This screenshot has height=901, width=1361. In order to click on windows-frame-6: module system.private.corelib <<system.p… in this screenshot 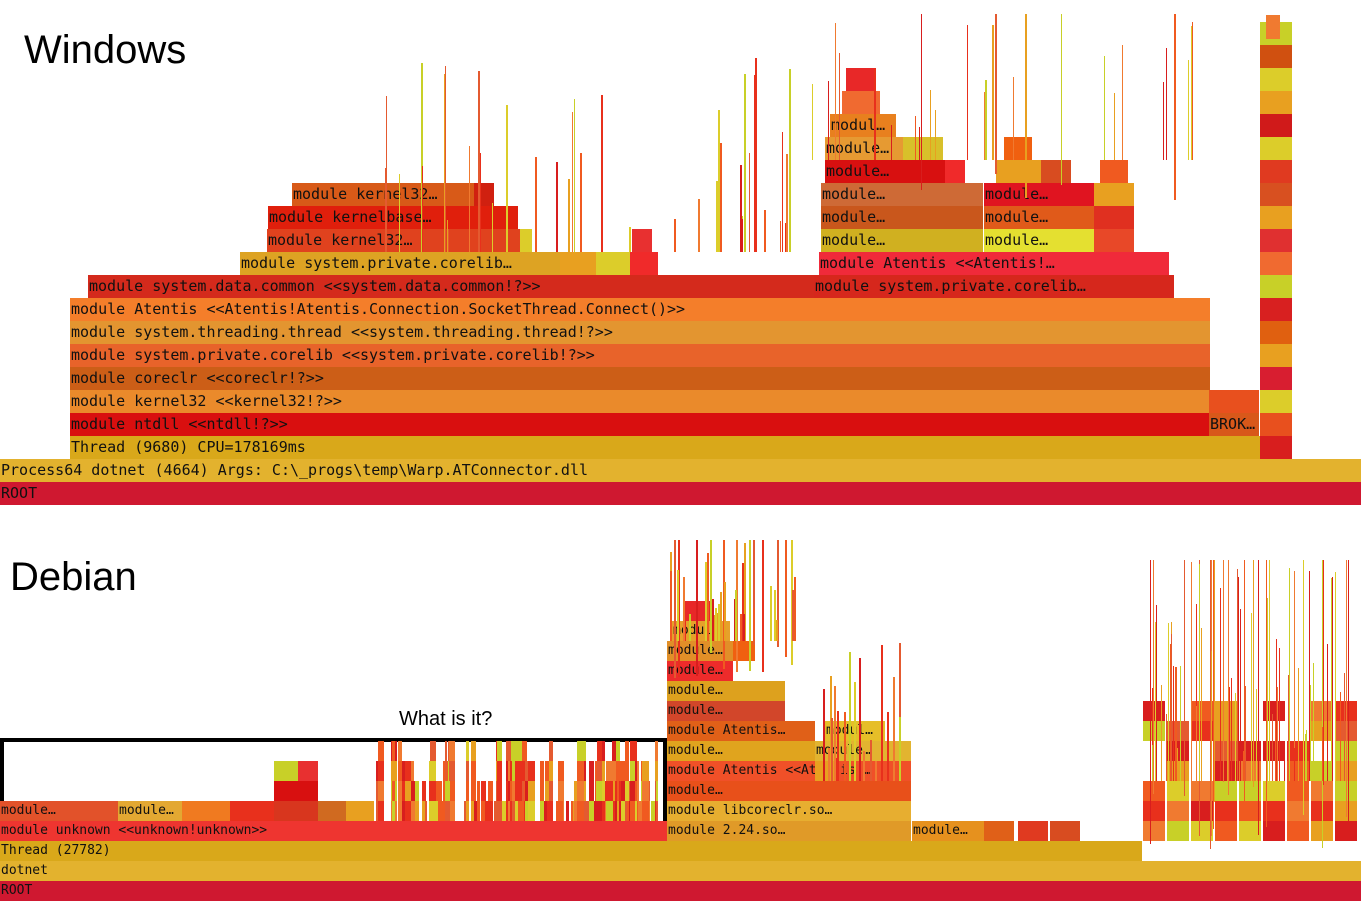, I will do `click(640, 355)`.